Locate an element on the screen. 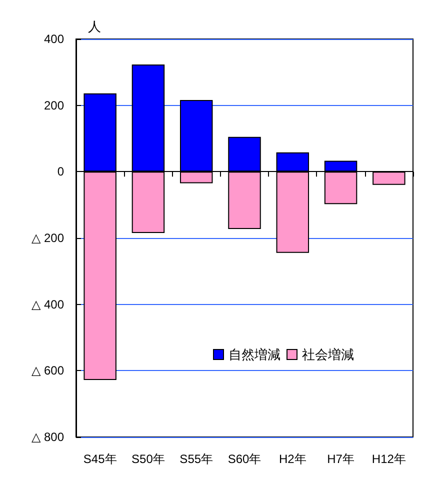 Image resolution: width=439 pixels, height=485 pixels. x-tick-label: H2年 is located at coordinates (292, 459).